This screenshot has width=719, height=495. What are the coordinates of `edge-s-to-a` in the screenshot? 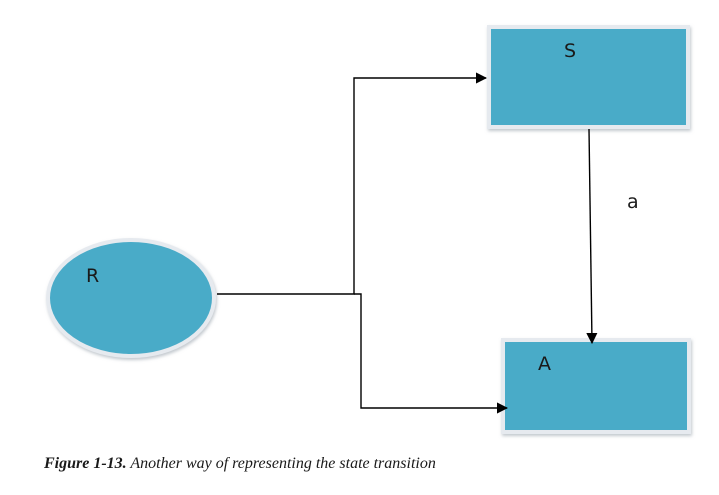 It's located at (592, 236).